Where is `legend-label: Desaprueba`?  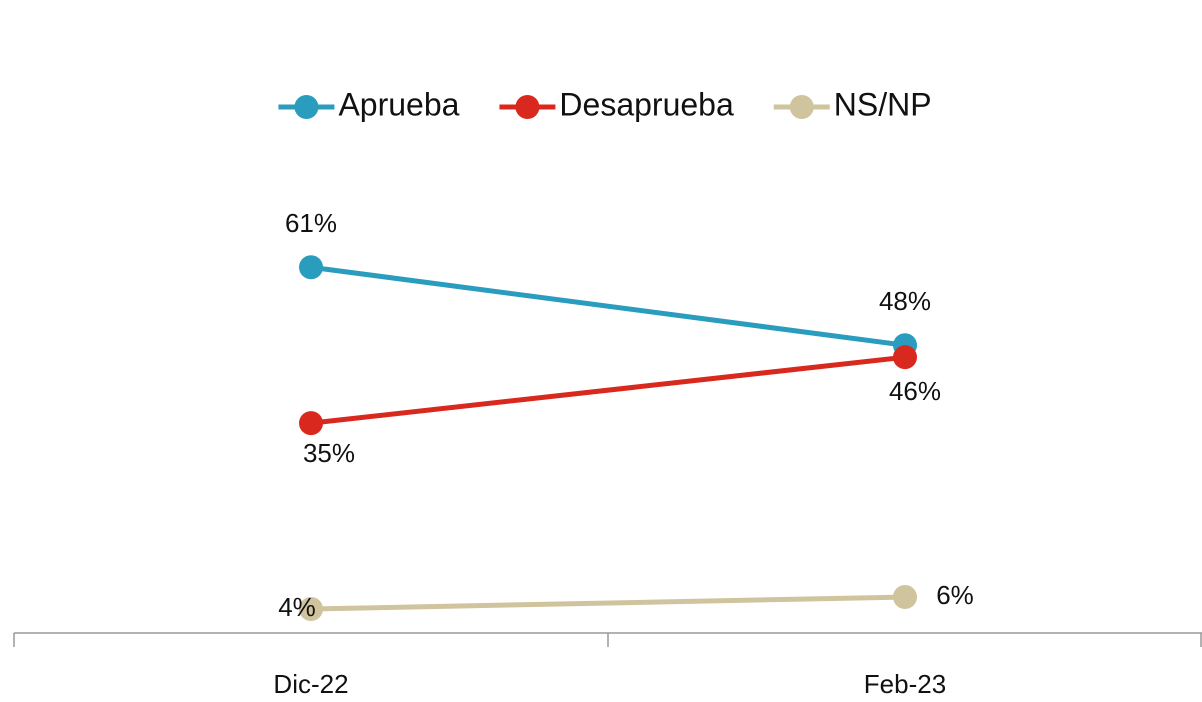
legend-label: Desaprueba is located at coordinates (646, 104).